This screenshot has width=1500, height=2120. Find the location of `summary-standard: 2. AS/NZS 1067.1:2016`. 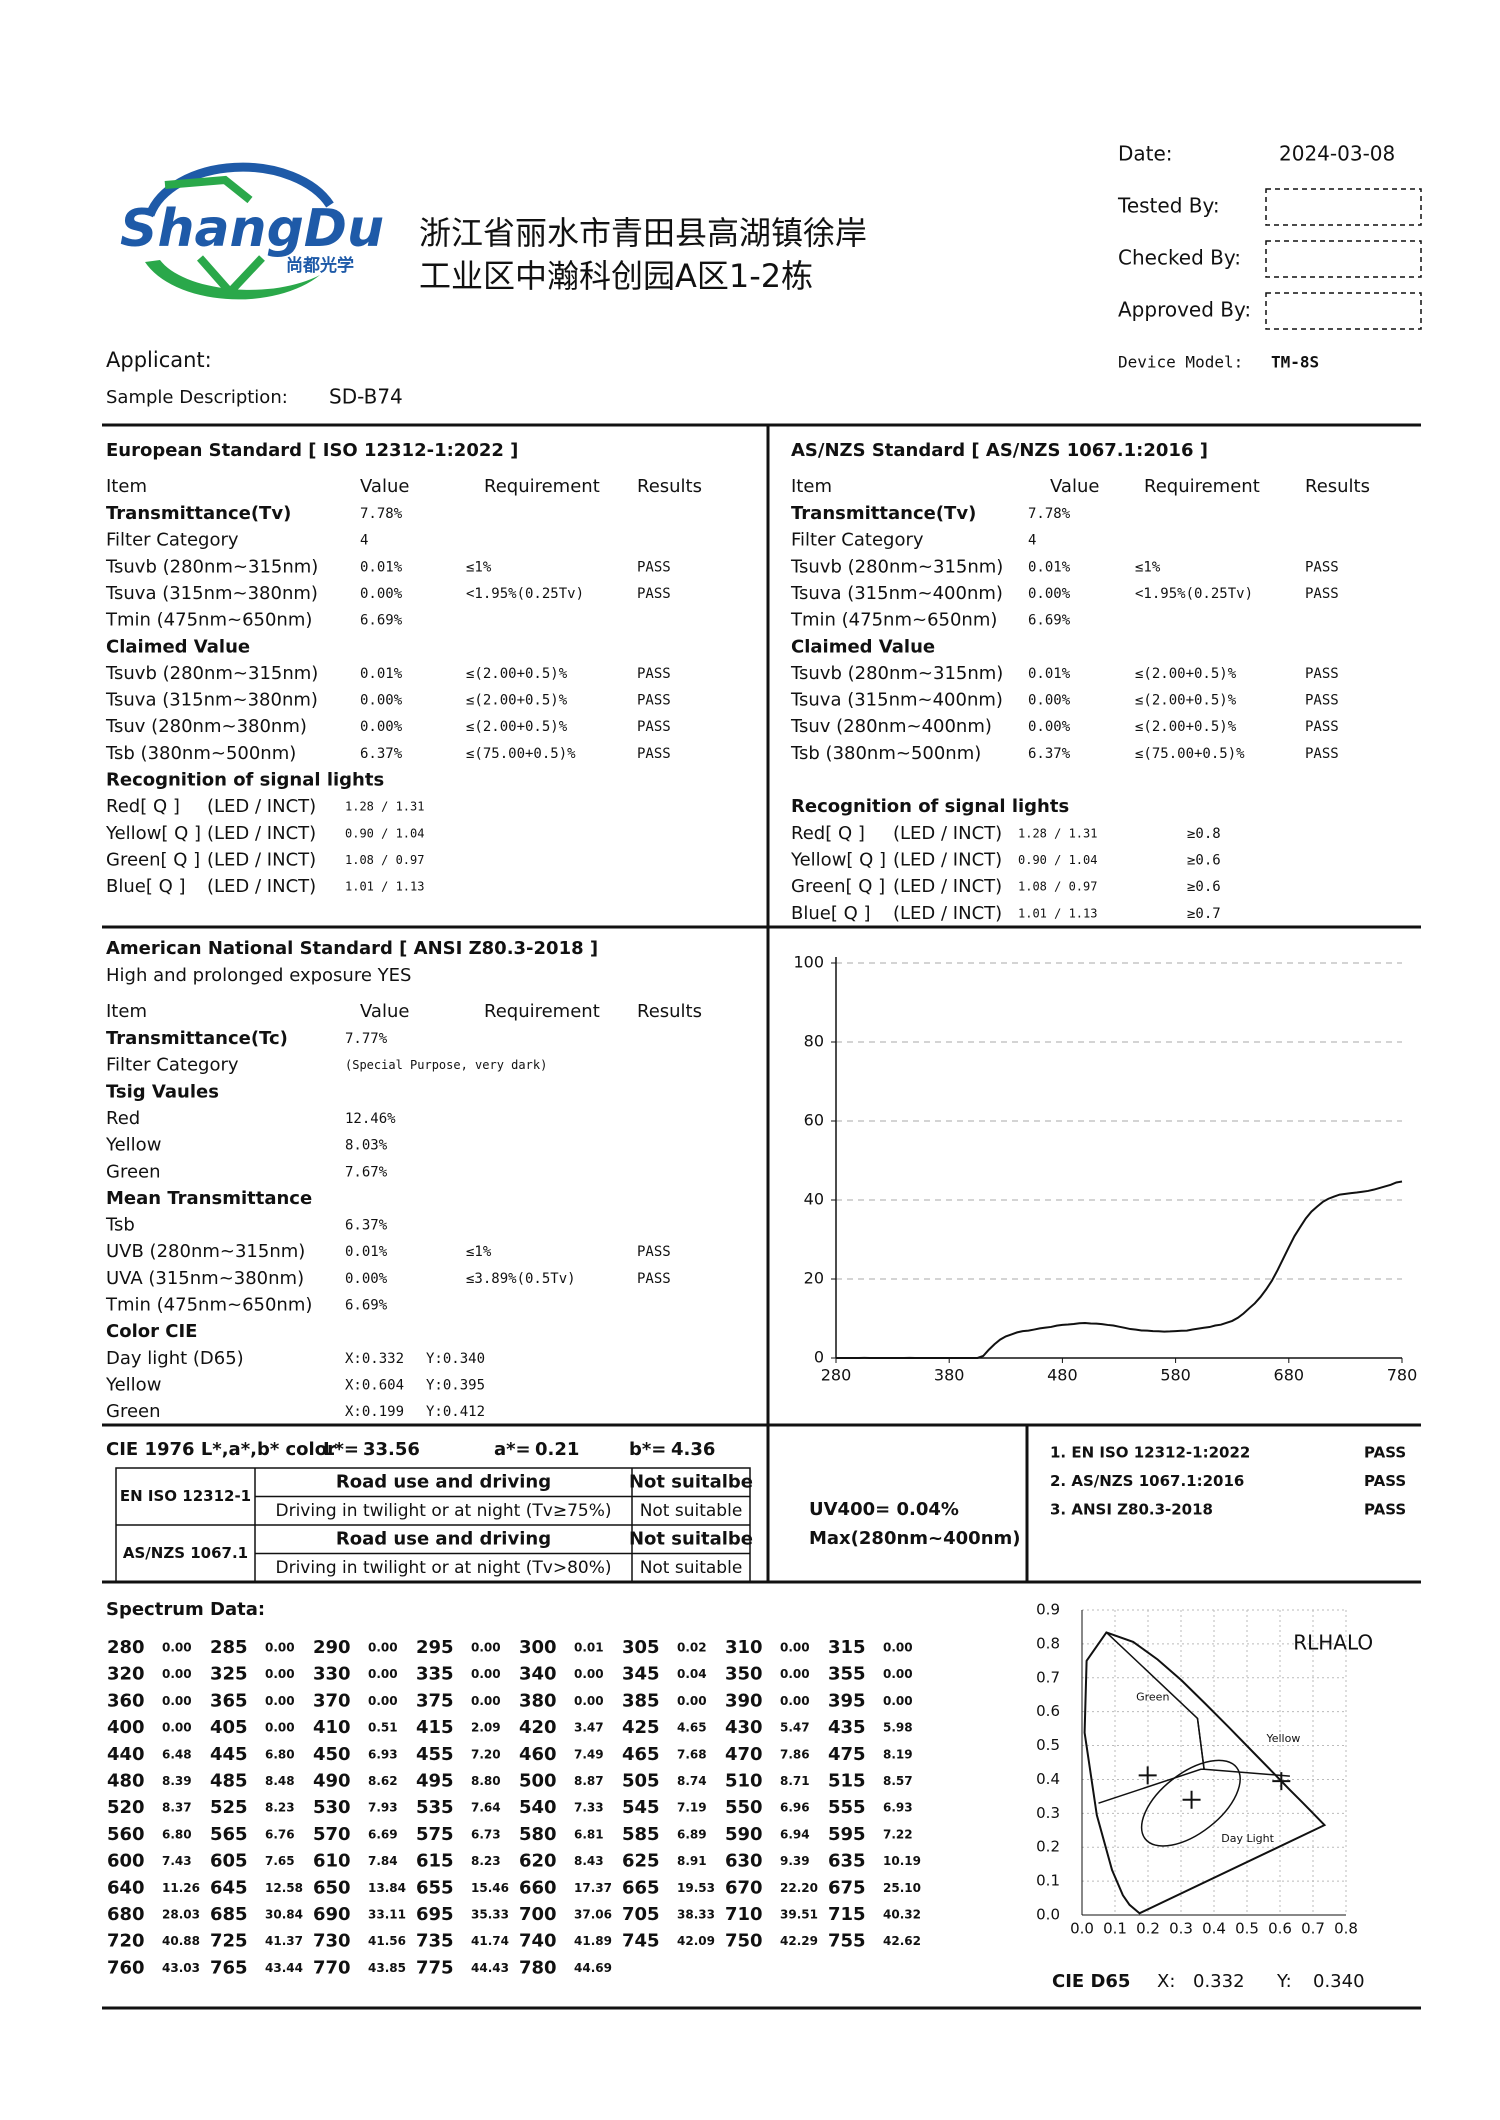

summary-standard: 2. AS/NZS 1067.1:2016 is located at coordinates (1147, 1481).